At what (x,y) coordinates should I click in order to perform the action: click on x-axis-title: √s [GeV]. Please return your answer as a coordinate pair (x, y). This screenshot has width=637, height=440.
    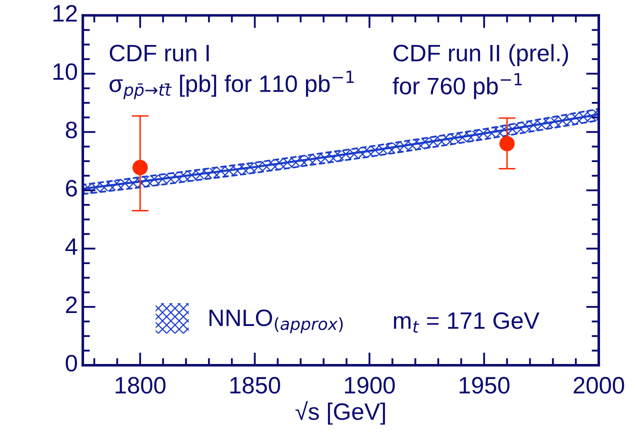
    Looking at the image, I should click on (340, 413).